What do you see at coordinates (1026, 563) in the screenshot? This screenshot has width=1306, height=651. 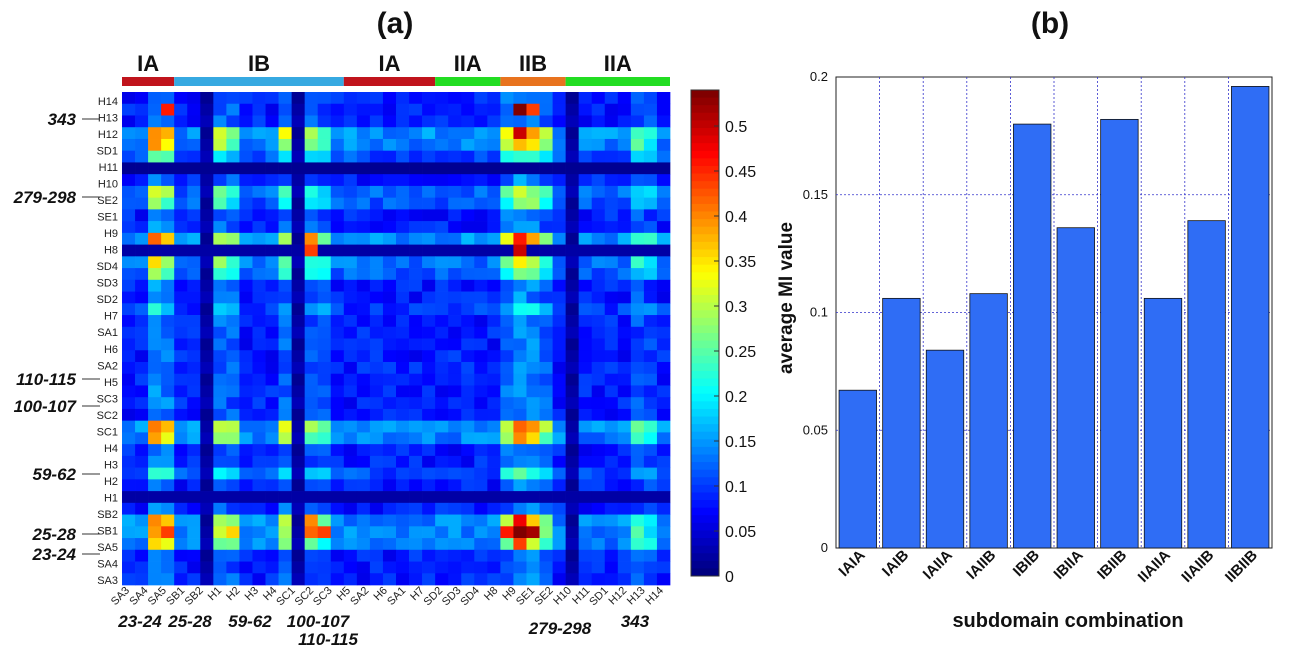 I see `x-category-label: IBIB` at bounding box center [1026, 563].